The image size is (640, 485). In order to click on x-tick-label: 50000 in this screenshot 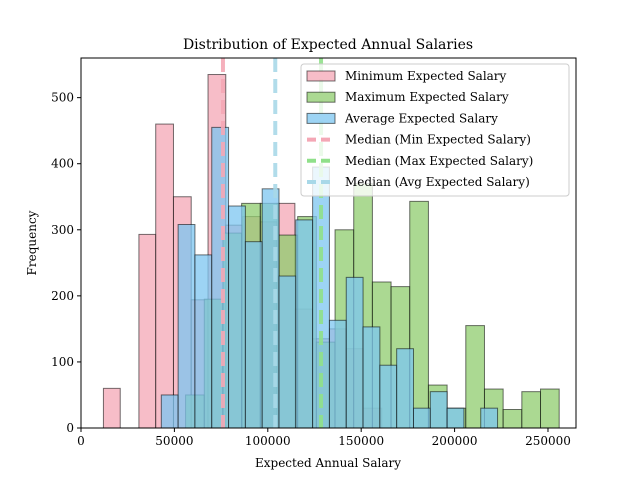, I will do `click(174, 441)`.